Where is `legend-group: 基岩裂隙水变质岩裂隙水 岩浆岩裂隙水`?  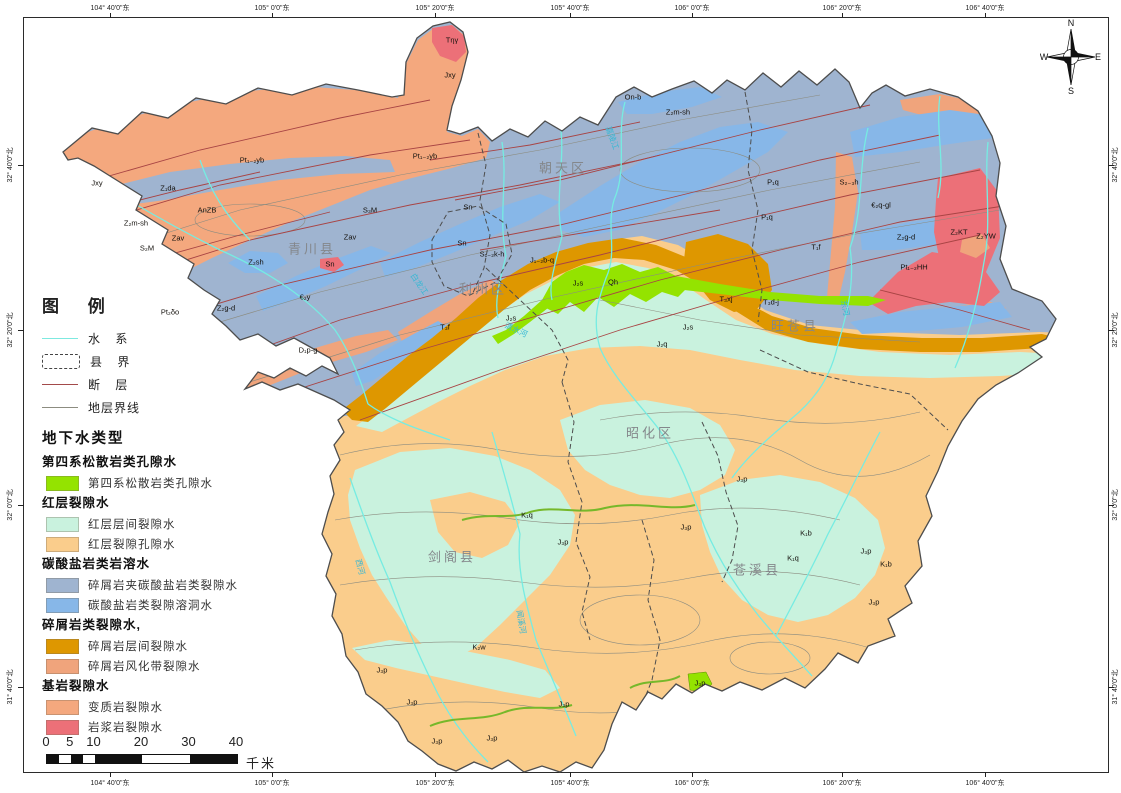
legend-group: 基岩裂隙水变质岩裂隙水 岩浆岩裂隙水 is located at coordinates (172, 706).